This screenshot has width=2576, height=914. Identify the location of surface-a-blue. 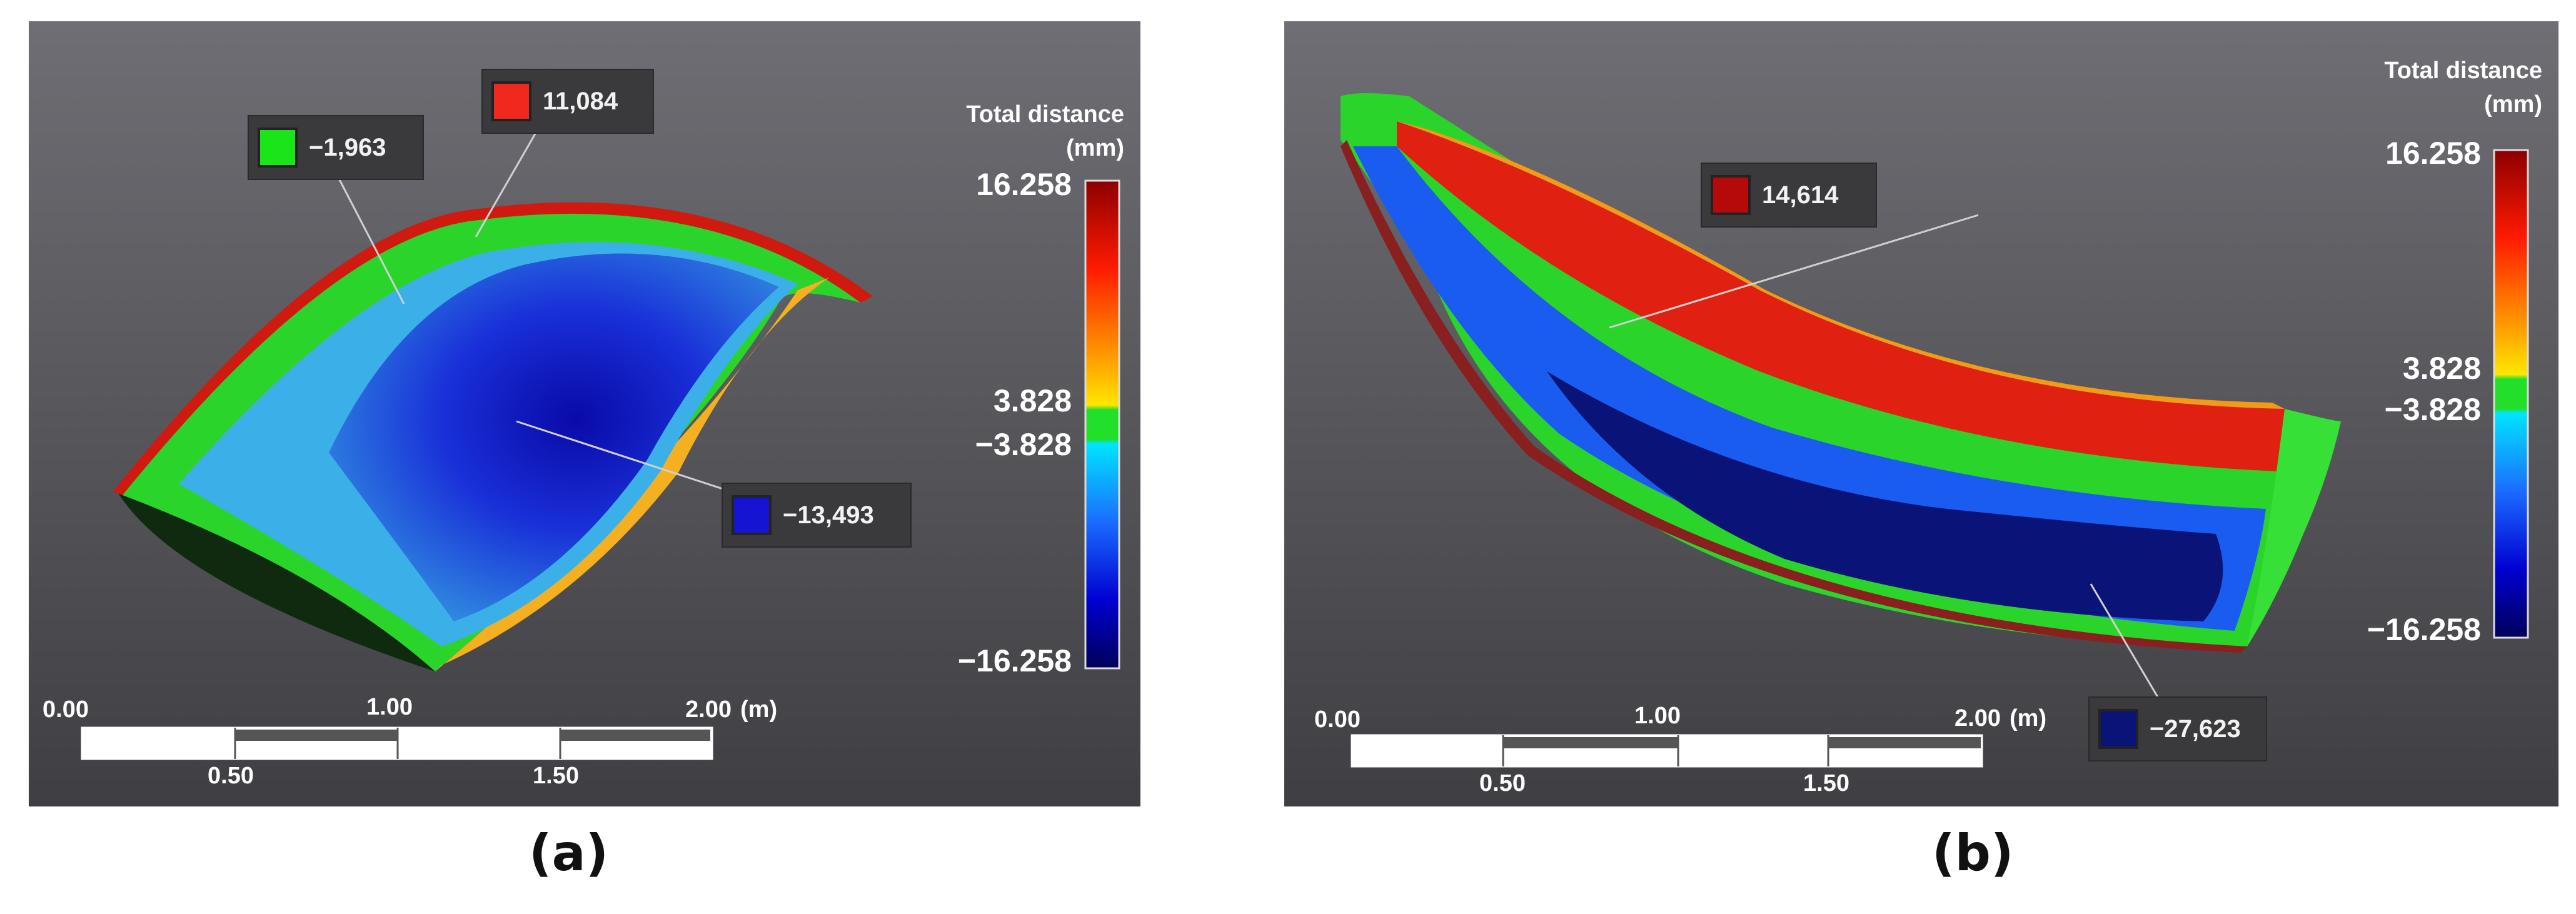
(554, 437).